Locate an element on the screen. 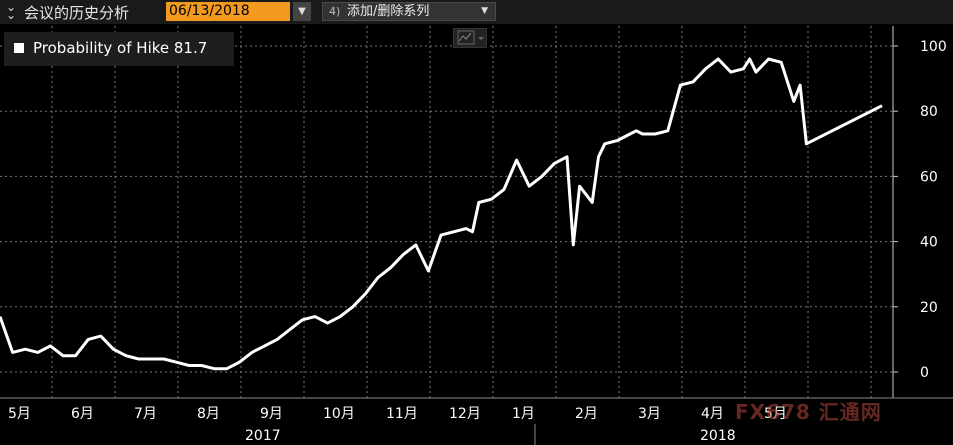 The height and width of the screenshot is (445, 953). x-month-label: 11月 is located at coordinates (402, 414).